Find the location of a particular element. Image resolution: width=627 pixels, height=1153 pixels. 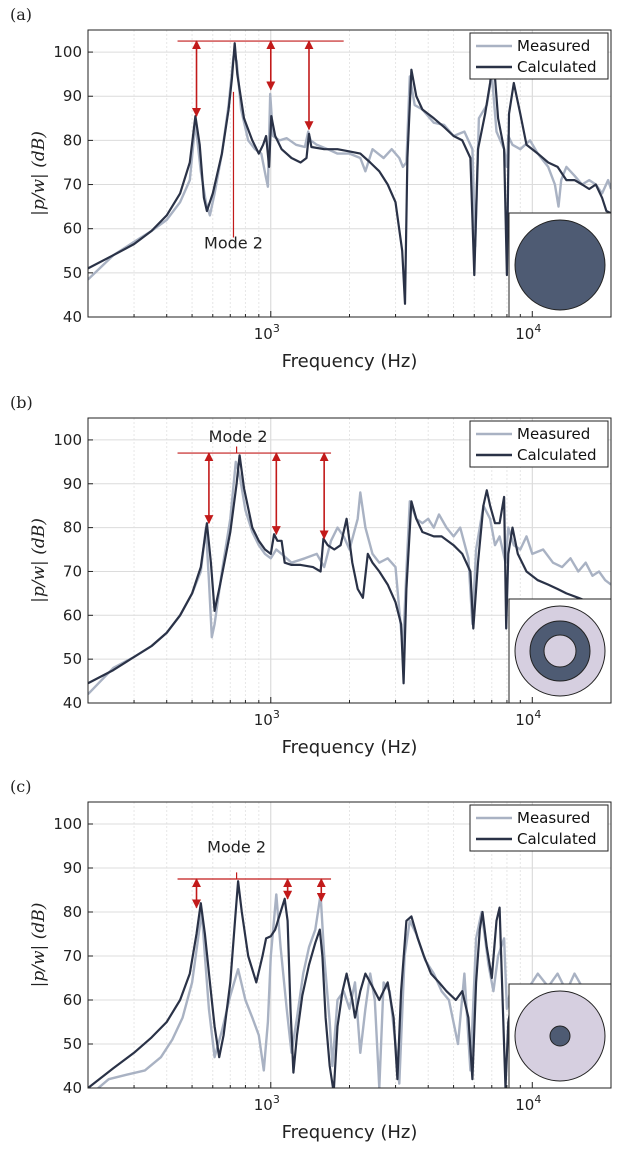

series-measured-line is located at coordinates (353, 990).